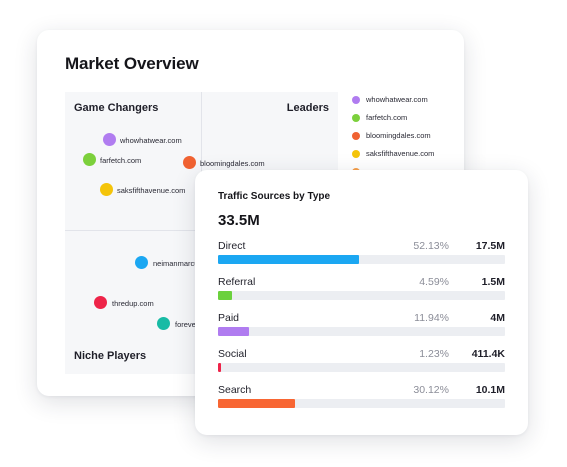  Describe the element at coordinates (185, 324) in the screenshot. I see `market-point-label: foreve` at that location.